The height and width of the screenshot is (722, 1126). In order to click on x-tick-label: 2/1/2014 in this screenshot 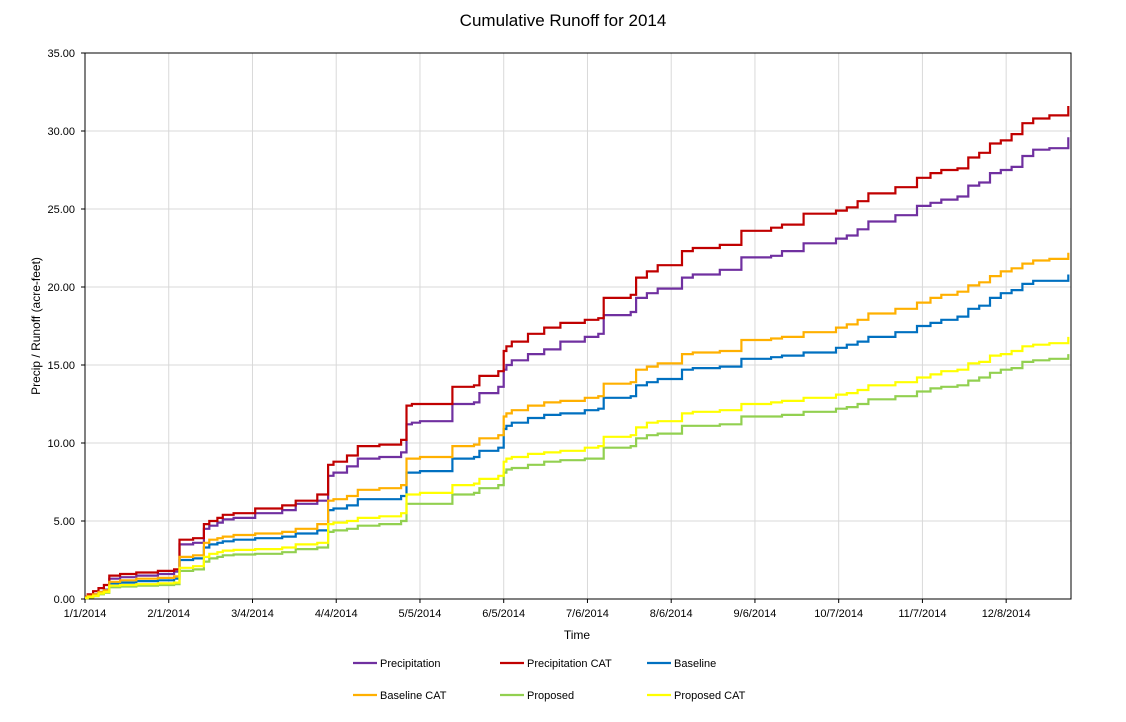, I will do `click(168, 614)`.